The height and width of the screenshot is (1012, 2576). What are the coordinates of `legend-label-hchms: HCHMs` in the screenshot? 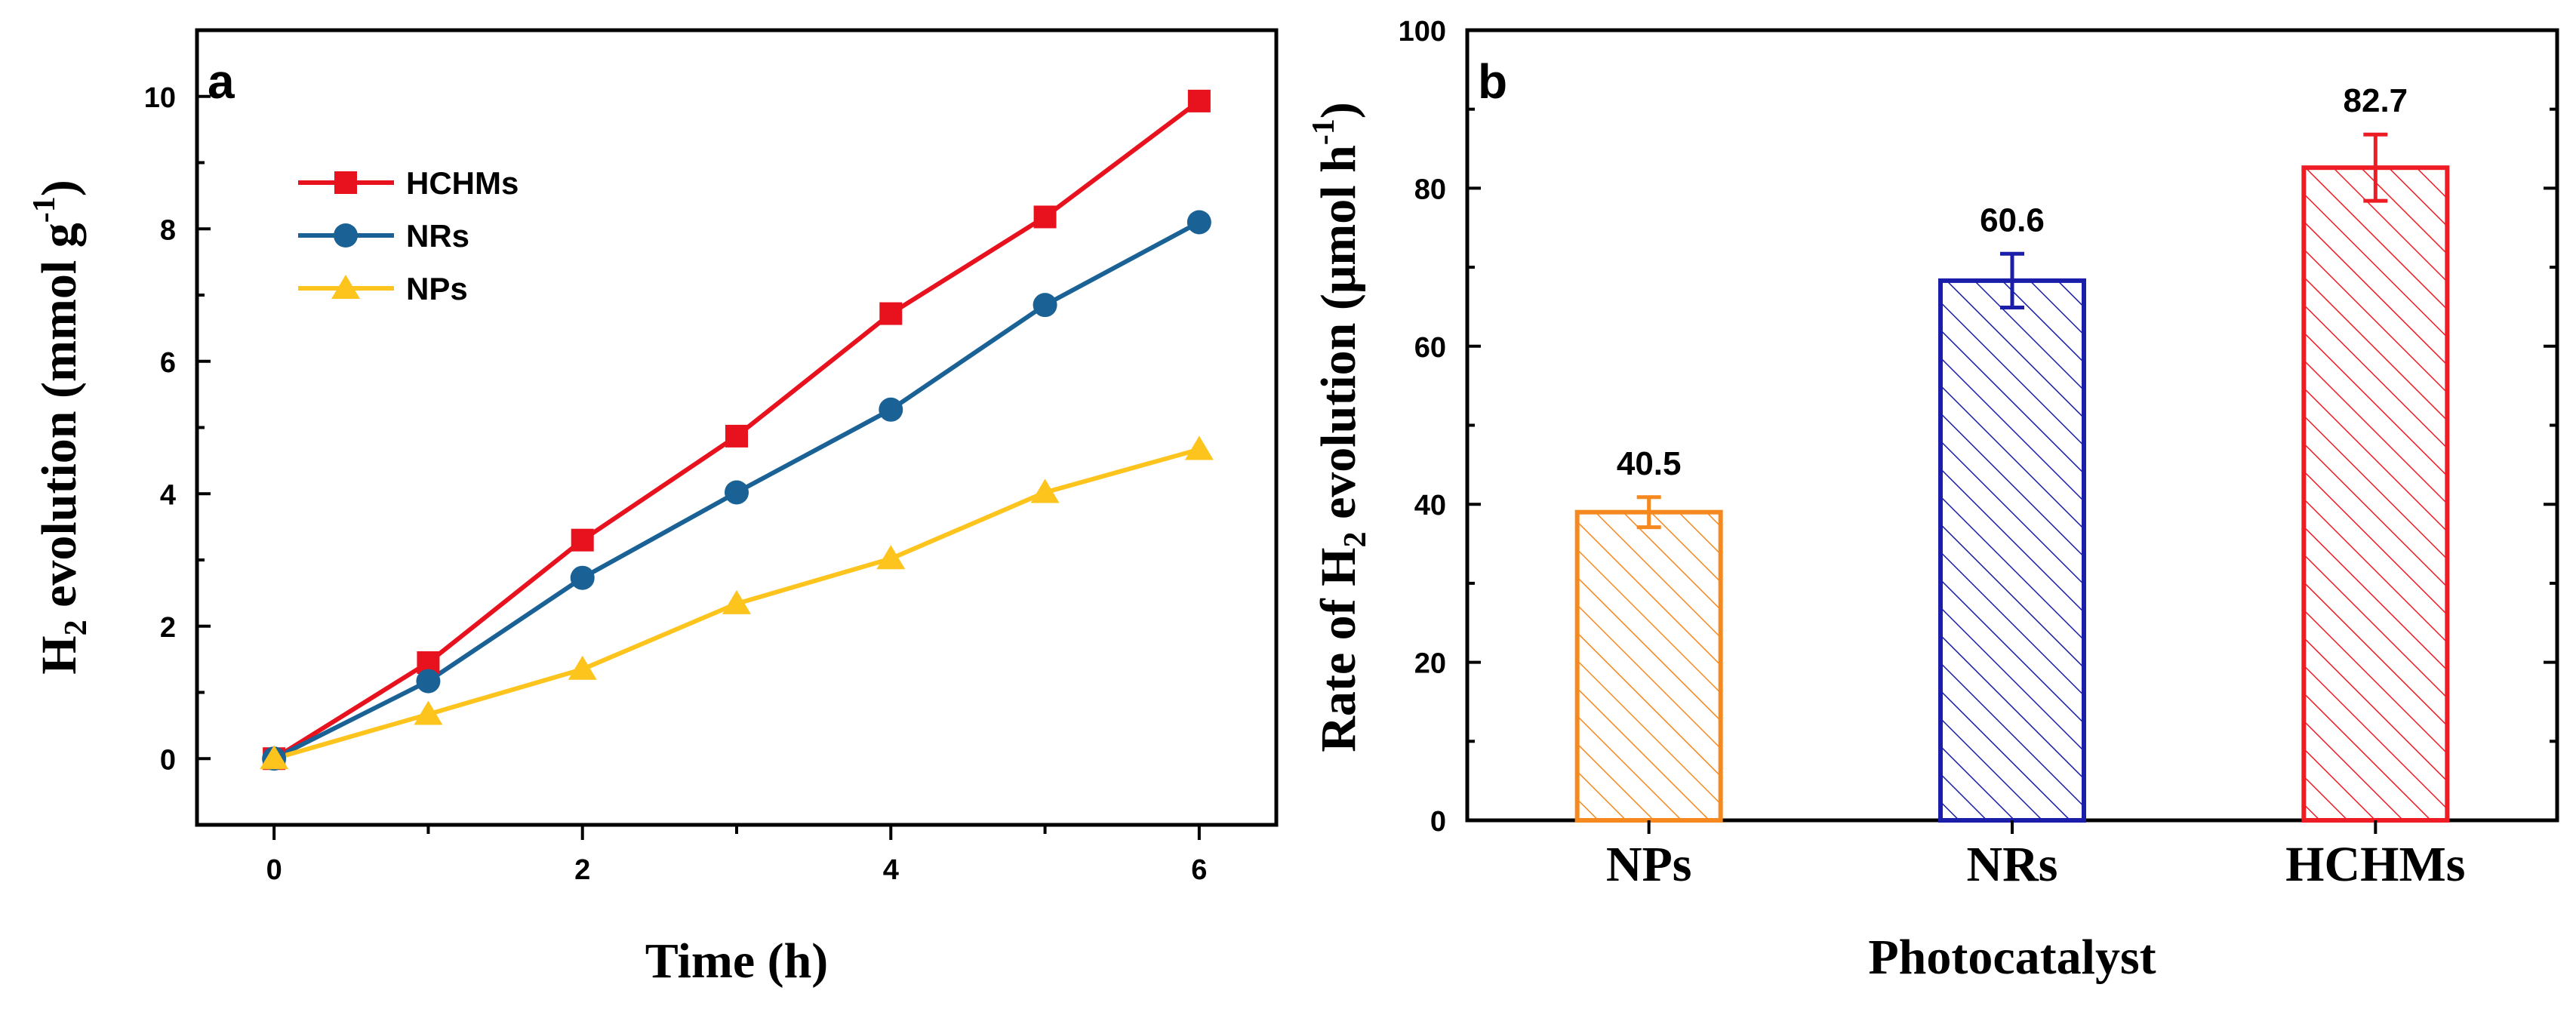 It's located at (462, 183).